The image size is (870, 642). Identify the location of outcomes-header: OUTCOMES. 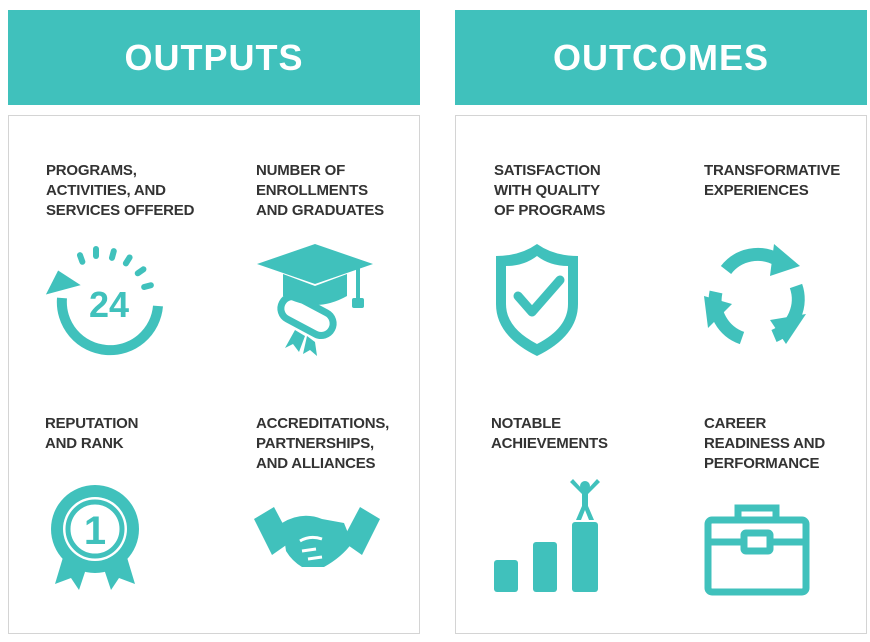
(661, 57).